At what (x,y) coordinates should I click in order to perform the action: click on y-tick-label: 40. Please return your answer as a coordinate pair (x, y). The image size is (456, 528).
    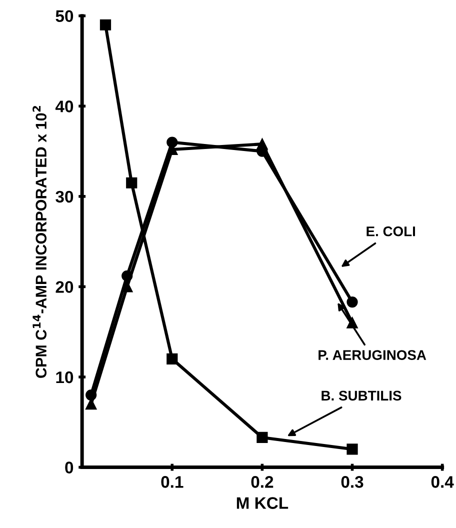
    Looking at the image, I should click on (64, 106).